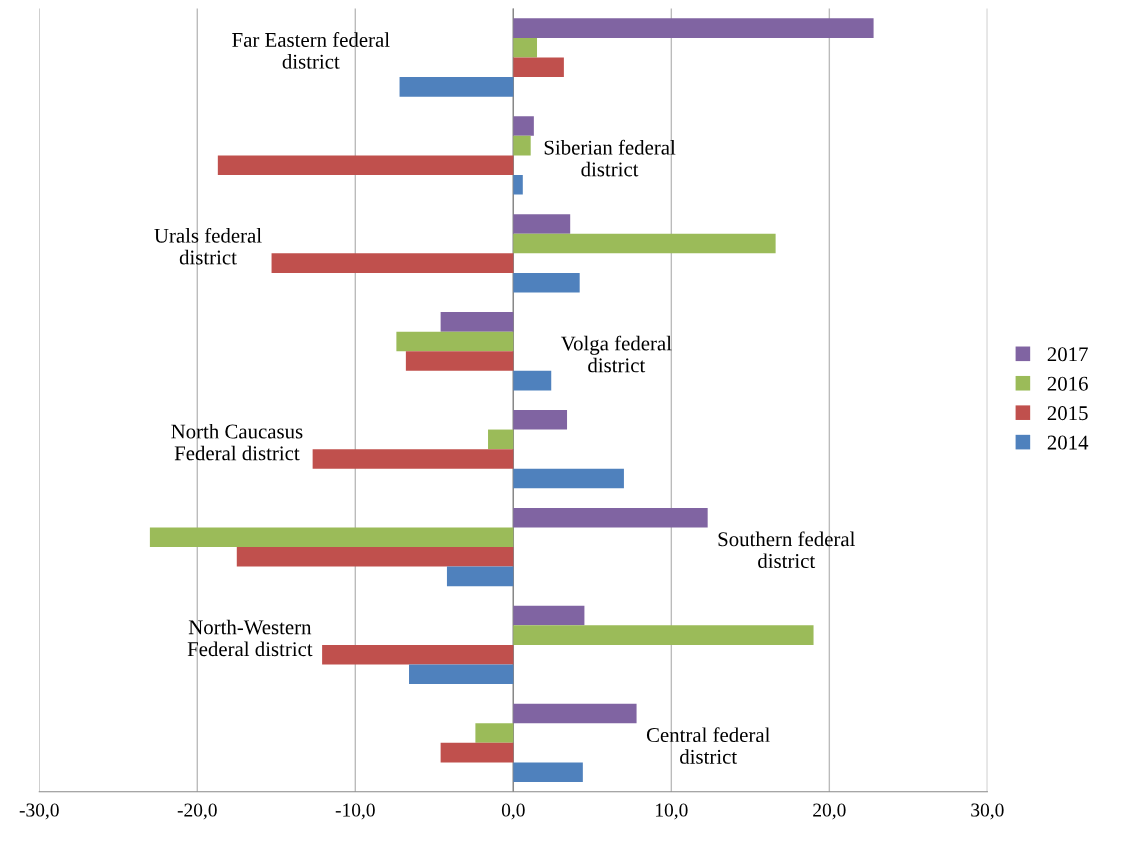 This screenshot has height=856, width=1122. Describe the element at coordinates (1068, 442) in the screenshot. I see `legend-label: 2014` at that location.